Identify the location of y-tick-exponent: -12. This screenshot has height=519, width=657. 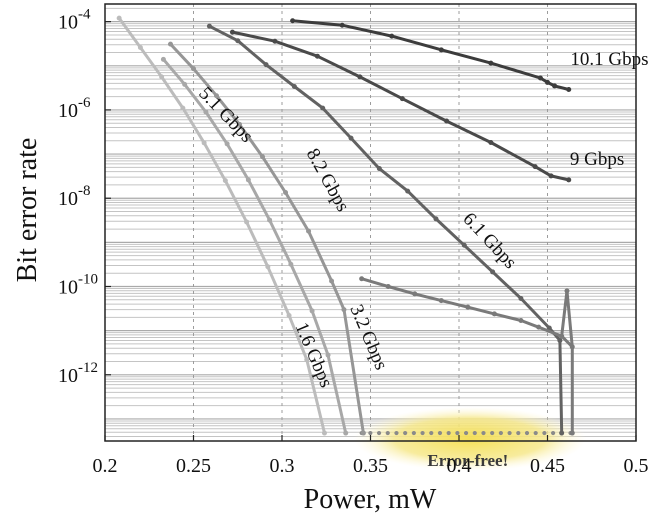
(88, 368).